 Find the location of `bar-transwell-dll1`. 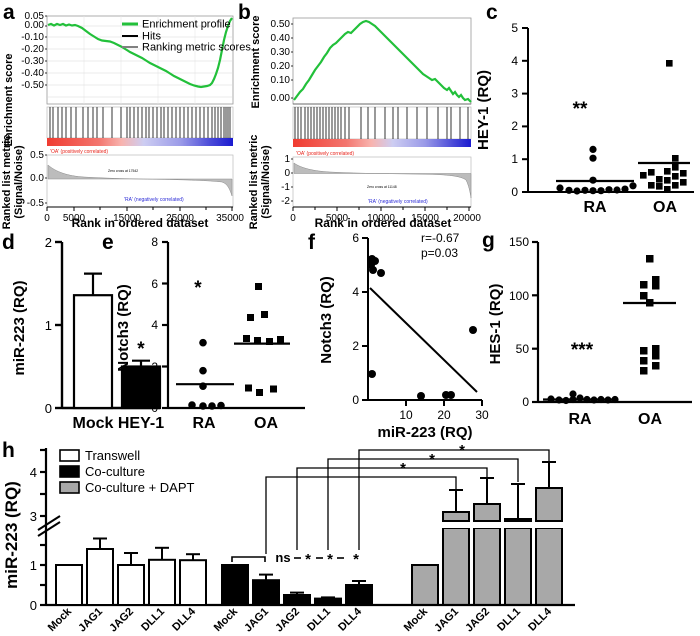

bar-transwell-dll1 is located at coordinates (162, 582).